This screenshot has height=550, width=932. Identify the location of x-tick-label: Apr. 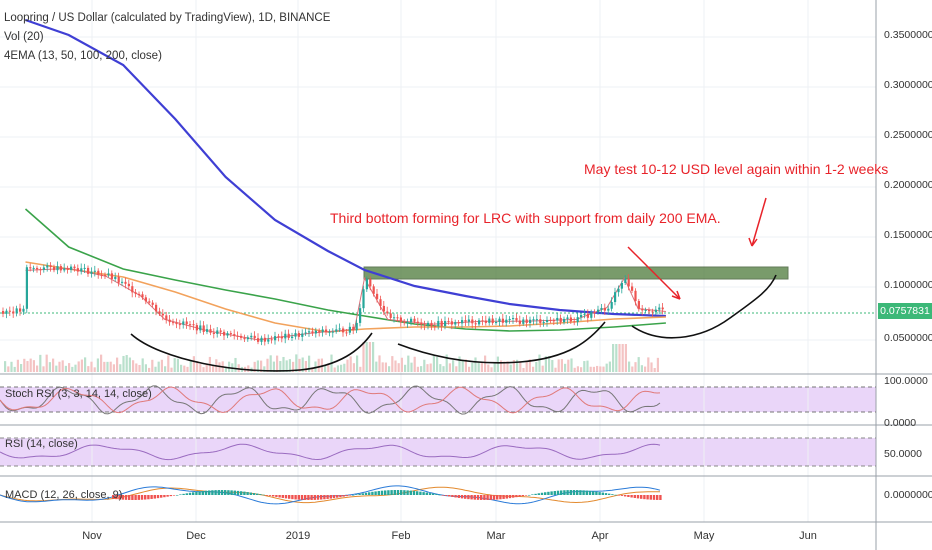
(600, 536).